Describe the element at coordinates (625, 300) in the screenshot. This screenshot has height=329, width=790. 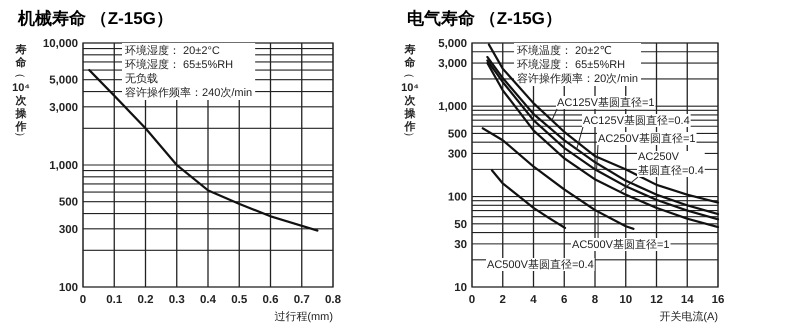
I see `x-tick-label: 10` at that location.